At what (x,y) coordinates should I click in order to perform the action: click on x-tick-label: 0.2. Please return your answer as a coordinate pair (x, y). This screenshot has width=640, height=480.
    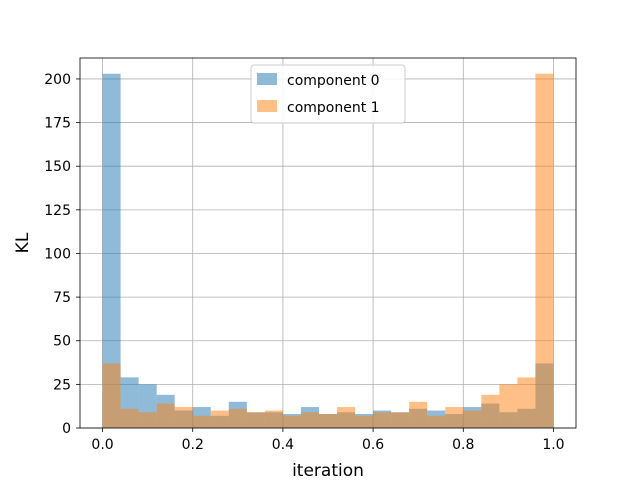
    Looking at the image, I should click on (193, 445).